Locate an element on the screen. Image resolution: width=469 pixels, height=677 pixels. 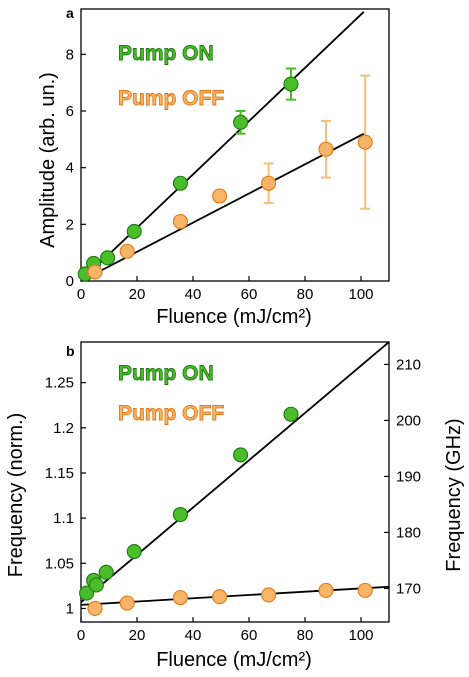
y2-tick-label: 170 is located at coordinates (408, 588).